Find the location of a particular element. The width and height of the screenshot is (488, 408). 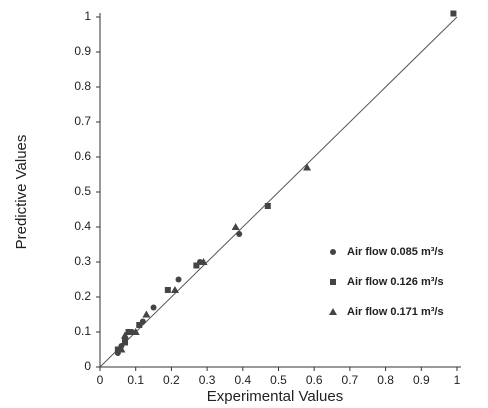

legend-label: Air flow 0.126 m³/s is located at coordinates (395, 282).